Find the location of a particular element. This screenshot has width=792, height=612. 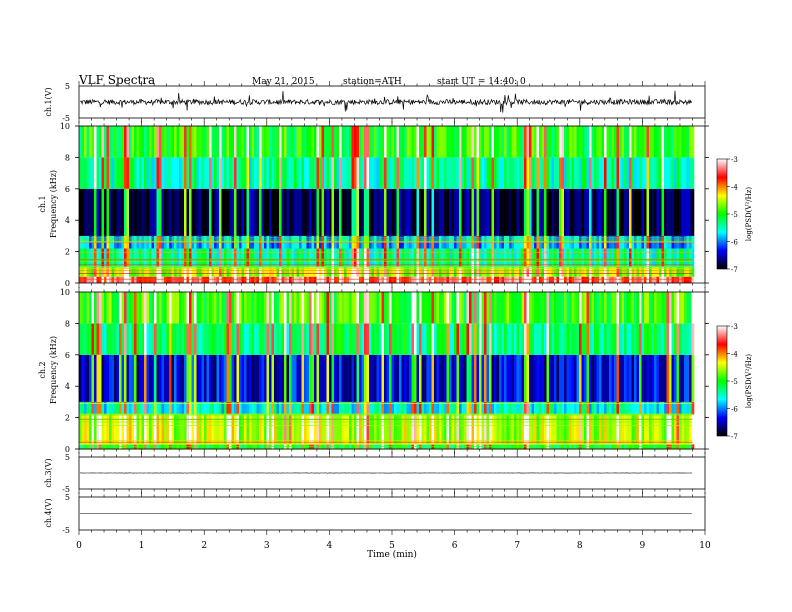

frequency-tick-label: 6 is located at coordinates (67, 355).